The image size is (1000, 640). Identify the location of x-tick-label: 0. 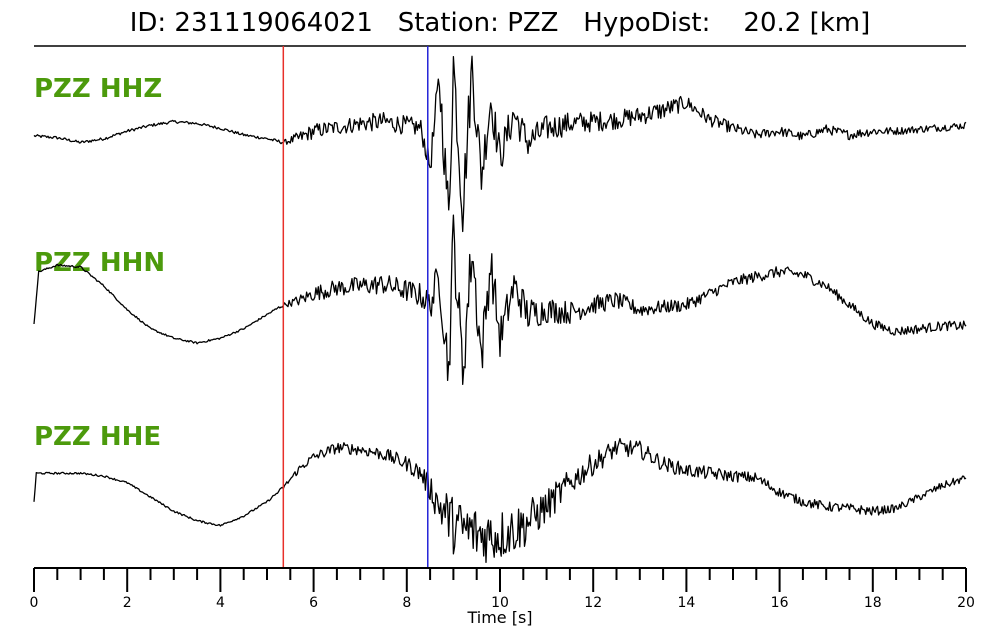
(34, 603).